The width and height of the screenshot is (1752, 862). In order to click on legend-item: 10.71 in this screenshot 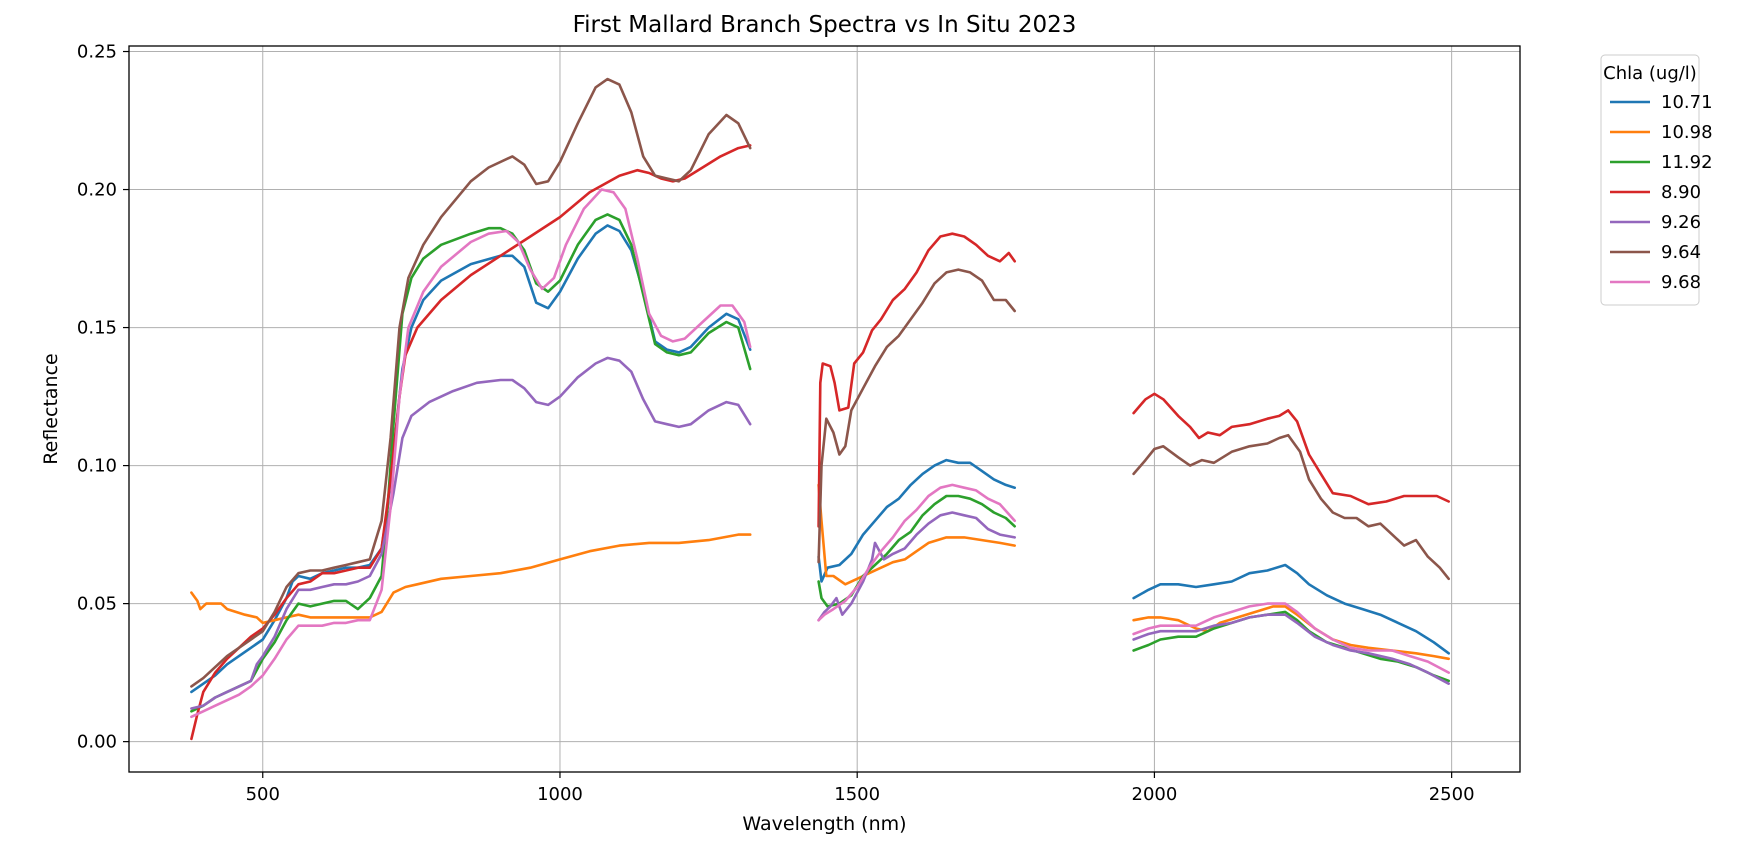, I will do `click(1661, 102)`.